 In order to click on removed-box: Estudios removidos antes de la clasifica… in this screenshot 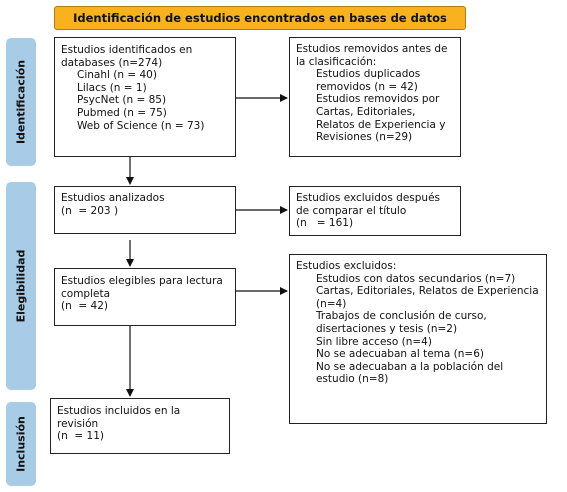, I will do `click(375, 97)`.